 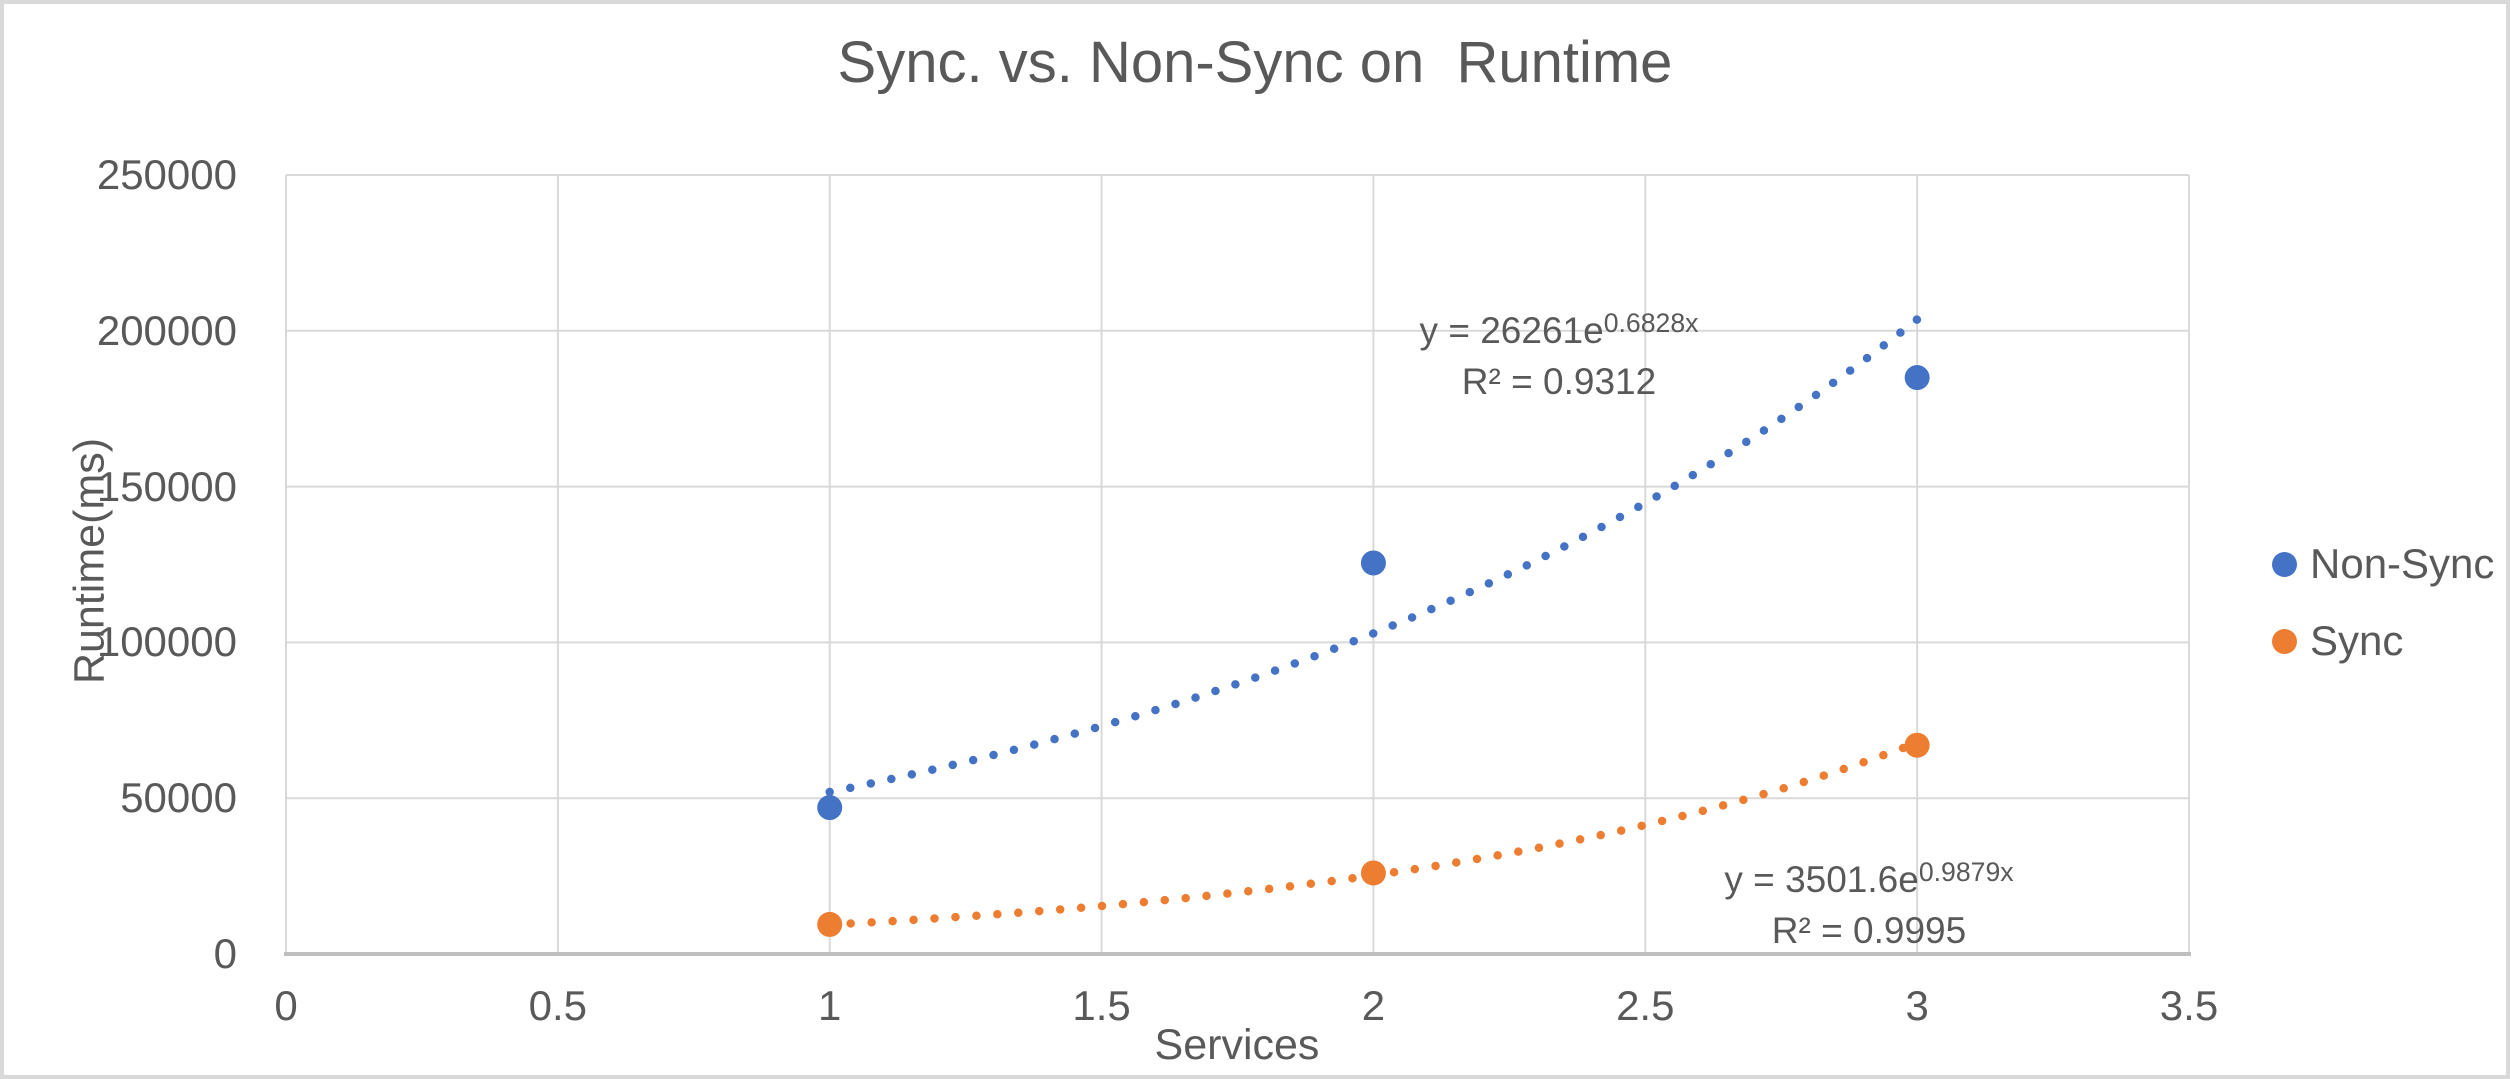 What do you see at coordinates (2284, 641) in the screenshot?
I see `legend-marker-sync-icon` at bounding box center [2284, 641].